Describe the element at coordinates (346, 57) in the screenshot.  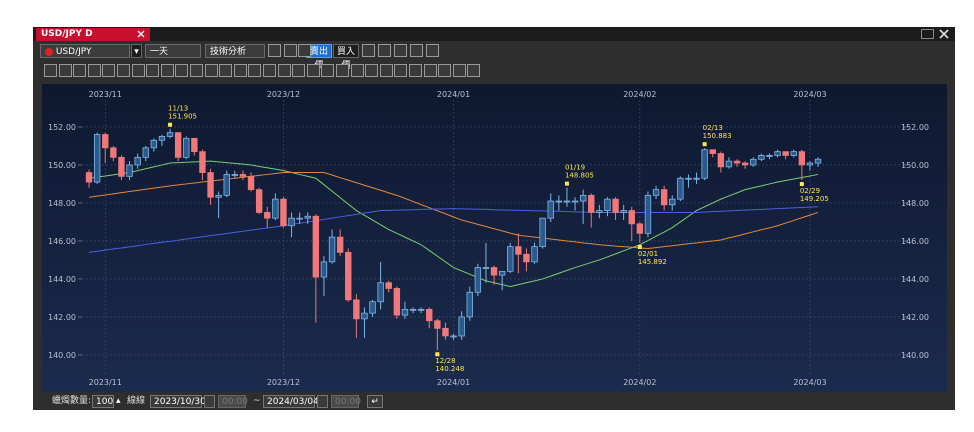
I see `ask-button: 買入價` at that location.